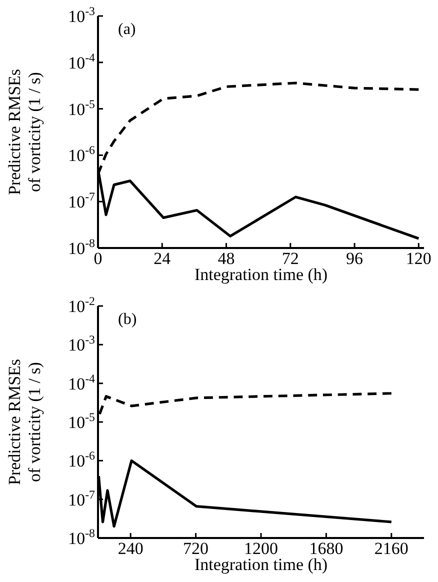  What do you see at coordinates (196, 548) in the screenshot?
I see `x-tick-label: 720` at bounding box center [196, 548].